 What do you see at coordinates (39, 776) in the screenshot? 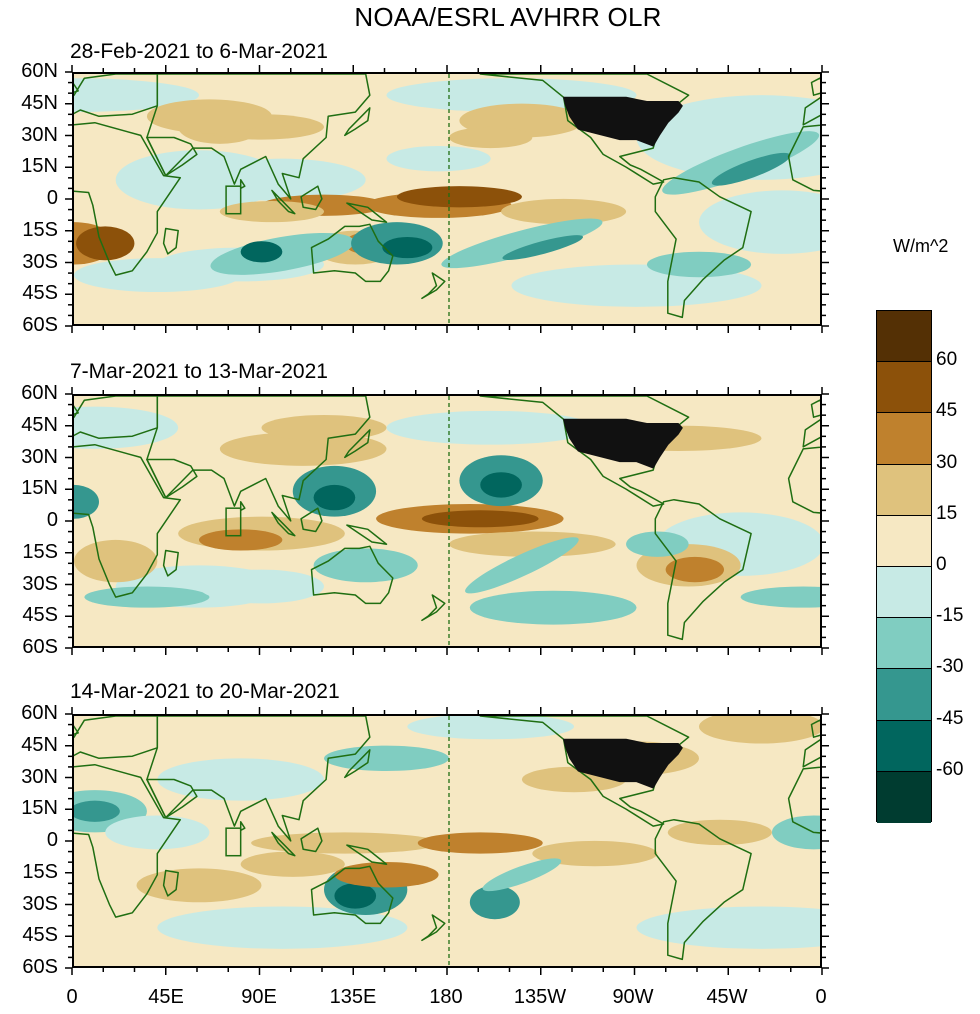
I see `lat-label: 30N` at bounding box center [39, 776].